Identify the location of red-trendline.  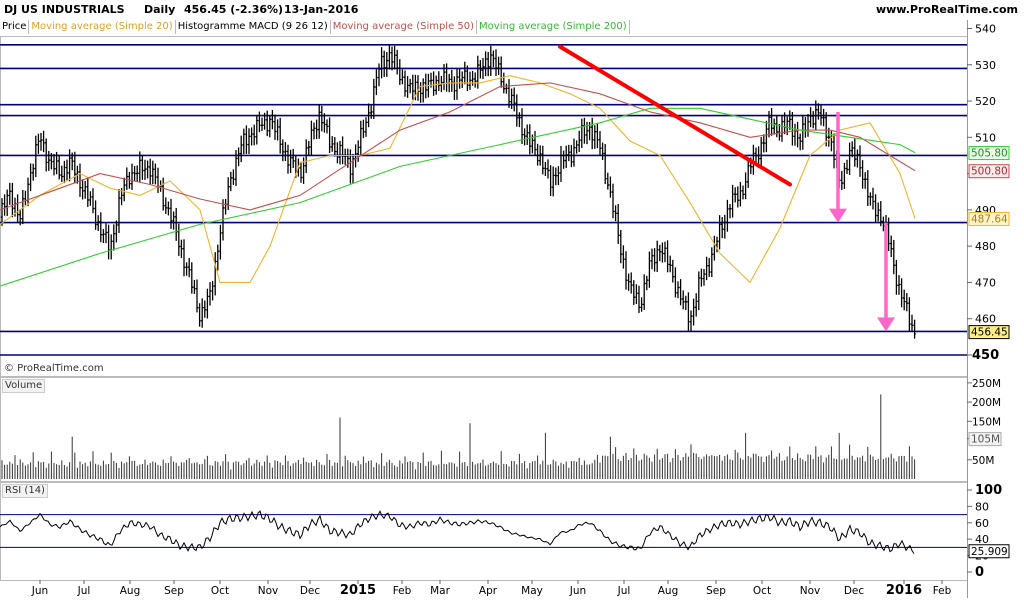
(675, 115).